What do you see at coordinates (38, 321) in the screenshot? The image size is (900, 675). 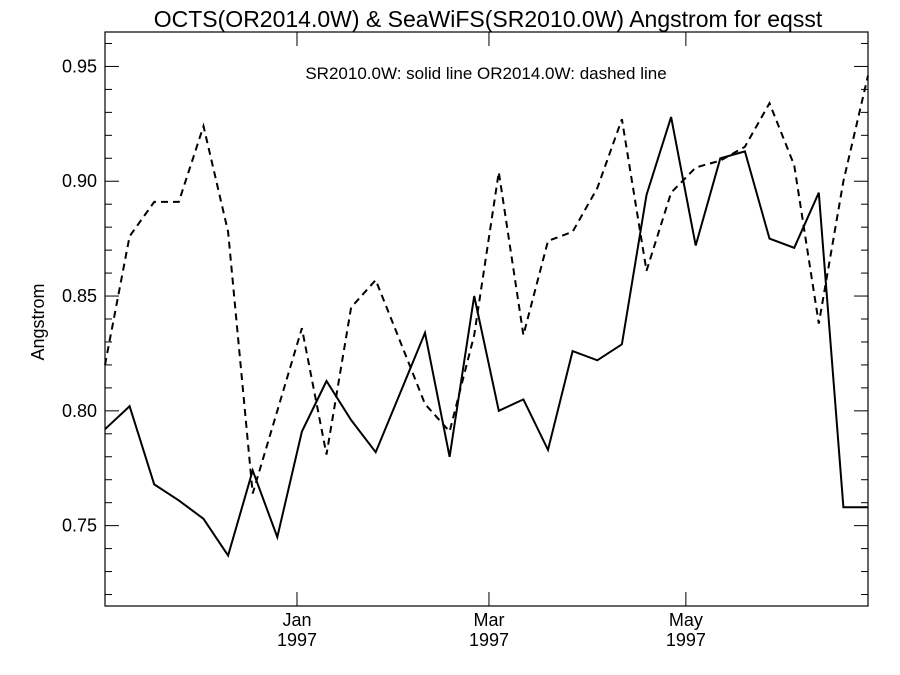 I see `y-axis-label: Angstrom` at bounding box center [38, 321].